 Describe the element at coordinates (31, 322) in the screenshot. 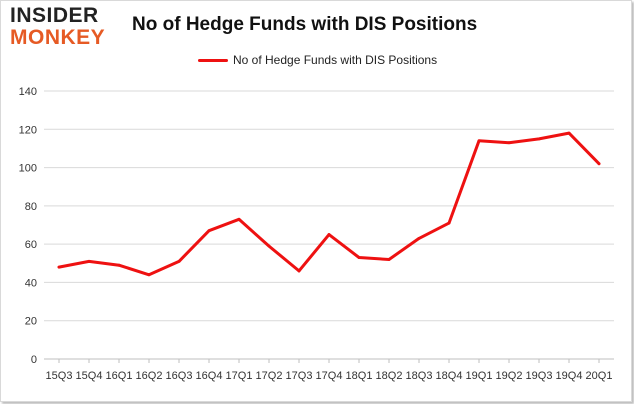

I see `y-tick-label: 20` at that location.